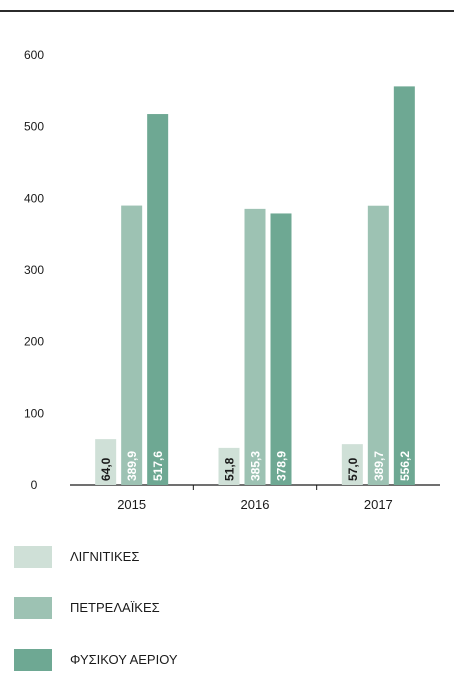 This screenshot has height=675, width=454. I want to click on legend-swatch-oil, so click(33, 608).